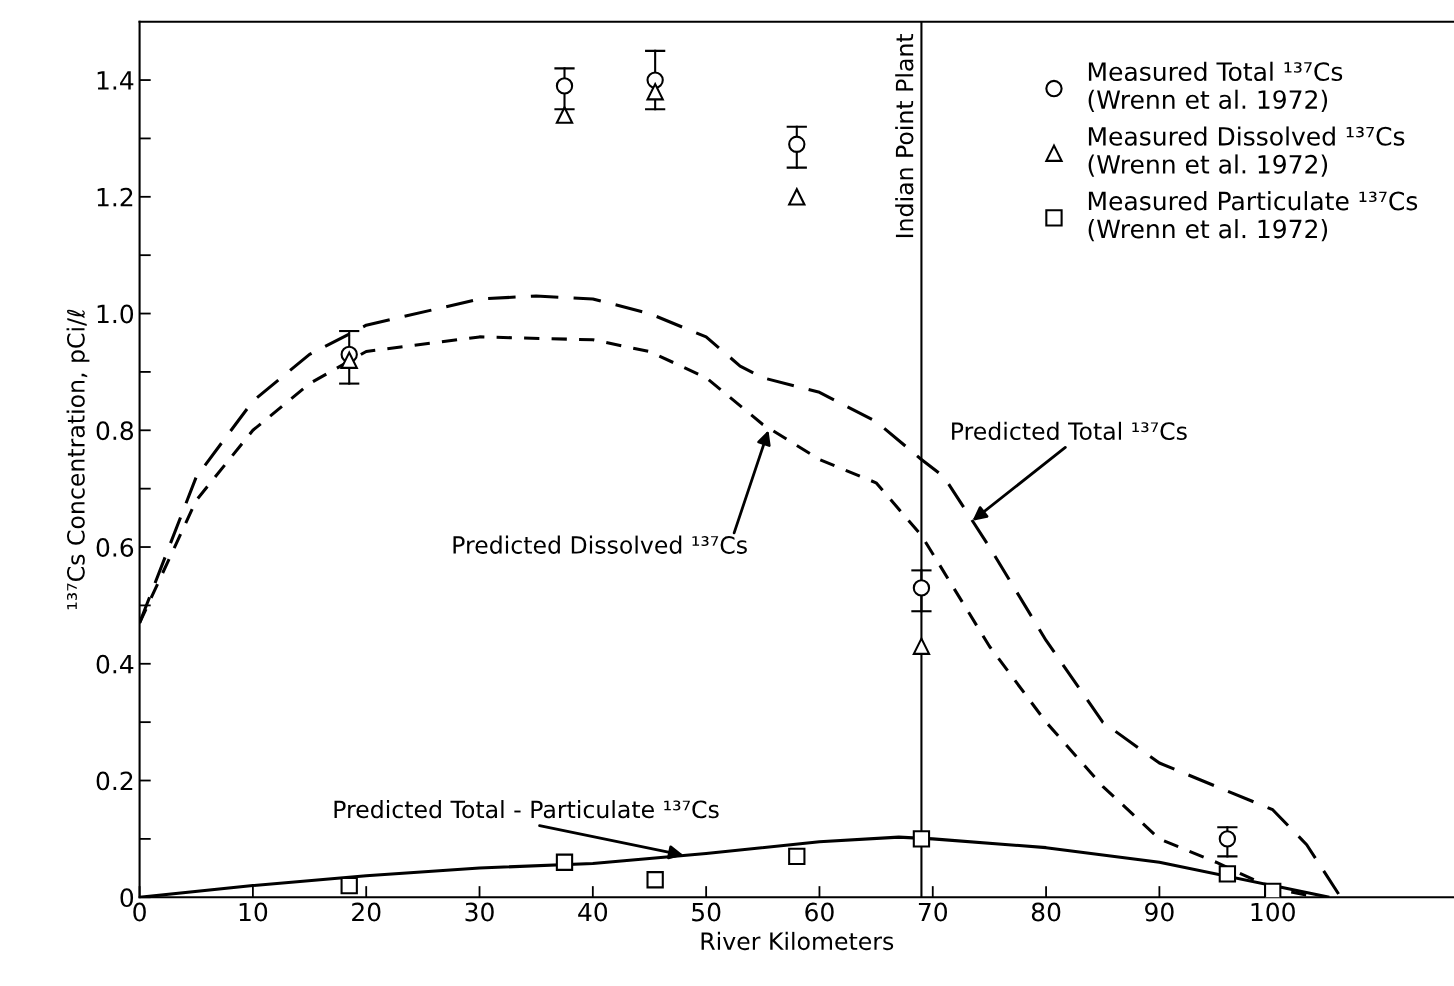 This screenshot has height=986, width=1454. Describe the element at coordinates (593, 912) in the screenshot. I see `x-tick-label: 40` at that location.